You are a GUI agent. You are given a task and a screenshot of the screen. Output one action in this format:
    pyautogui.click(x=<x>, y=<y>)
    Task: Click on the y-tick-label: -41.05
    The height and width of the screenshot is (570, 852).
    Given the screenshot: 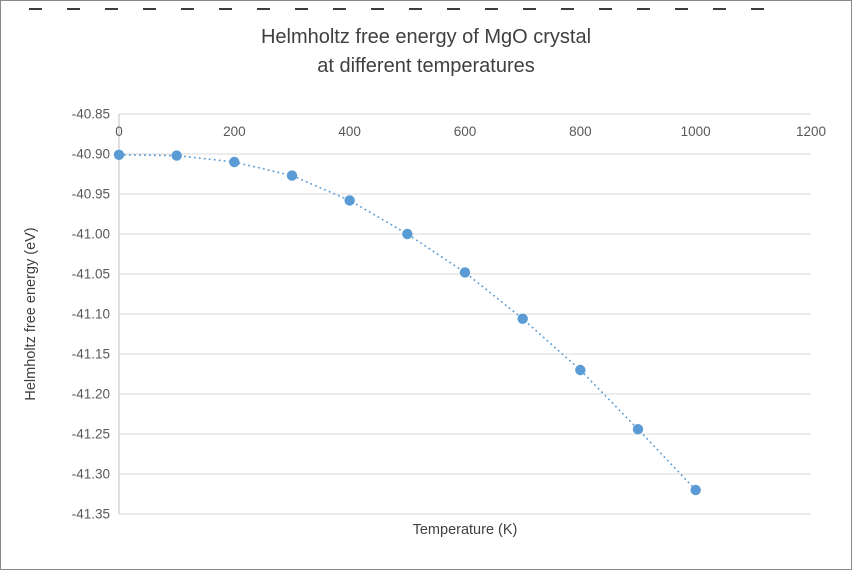 What is the action you would take?
    pyautogui.click(x=91, y=274)
    